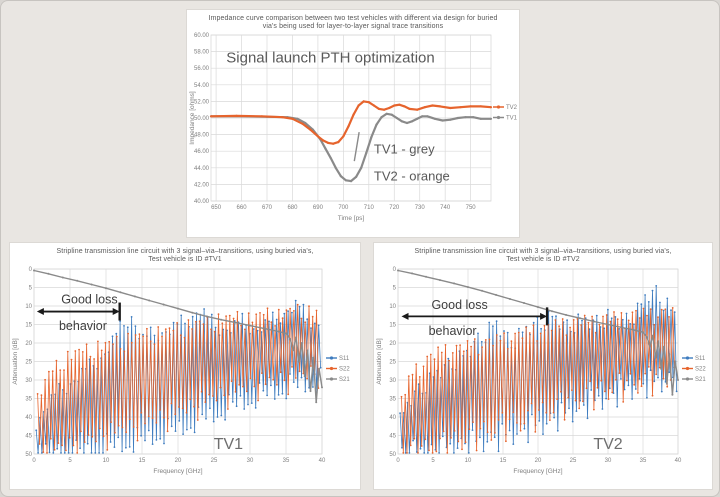 Image resolution: width=720 pixels, height=497 pixels. What do you see at coordinates (202, 102) in the screenshot?
I see `svg-text: 52.00` at bounding box center [202, 102].